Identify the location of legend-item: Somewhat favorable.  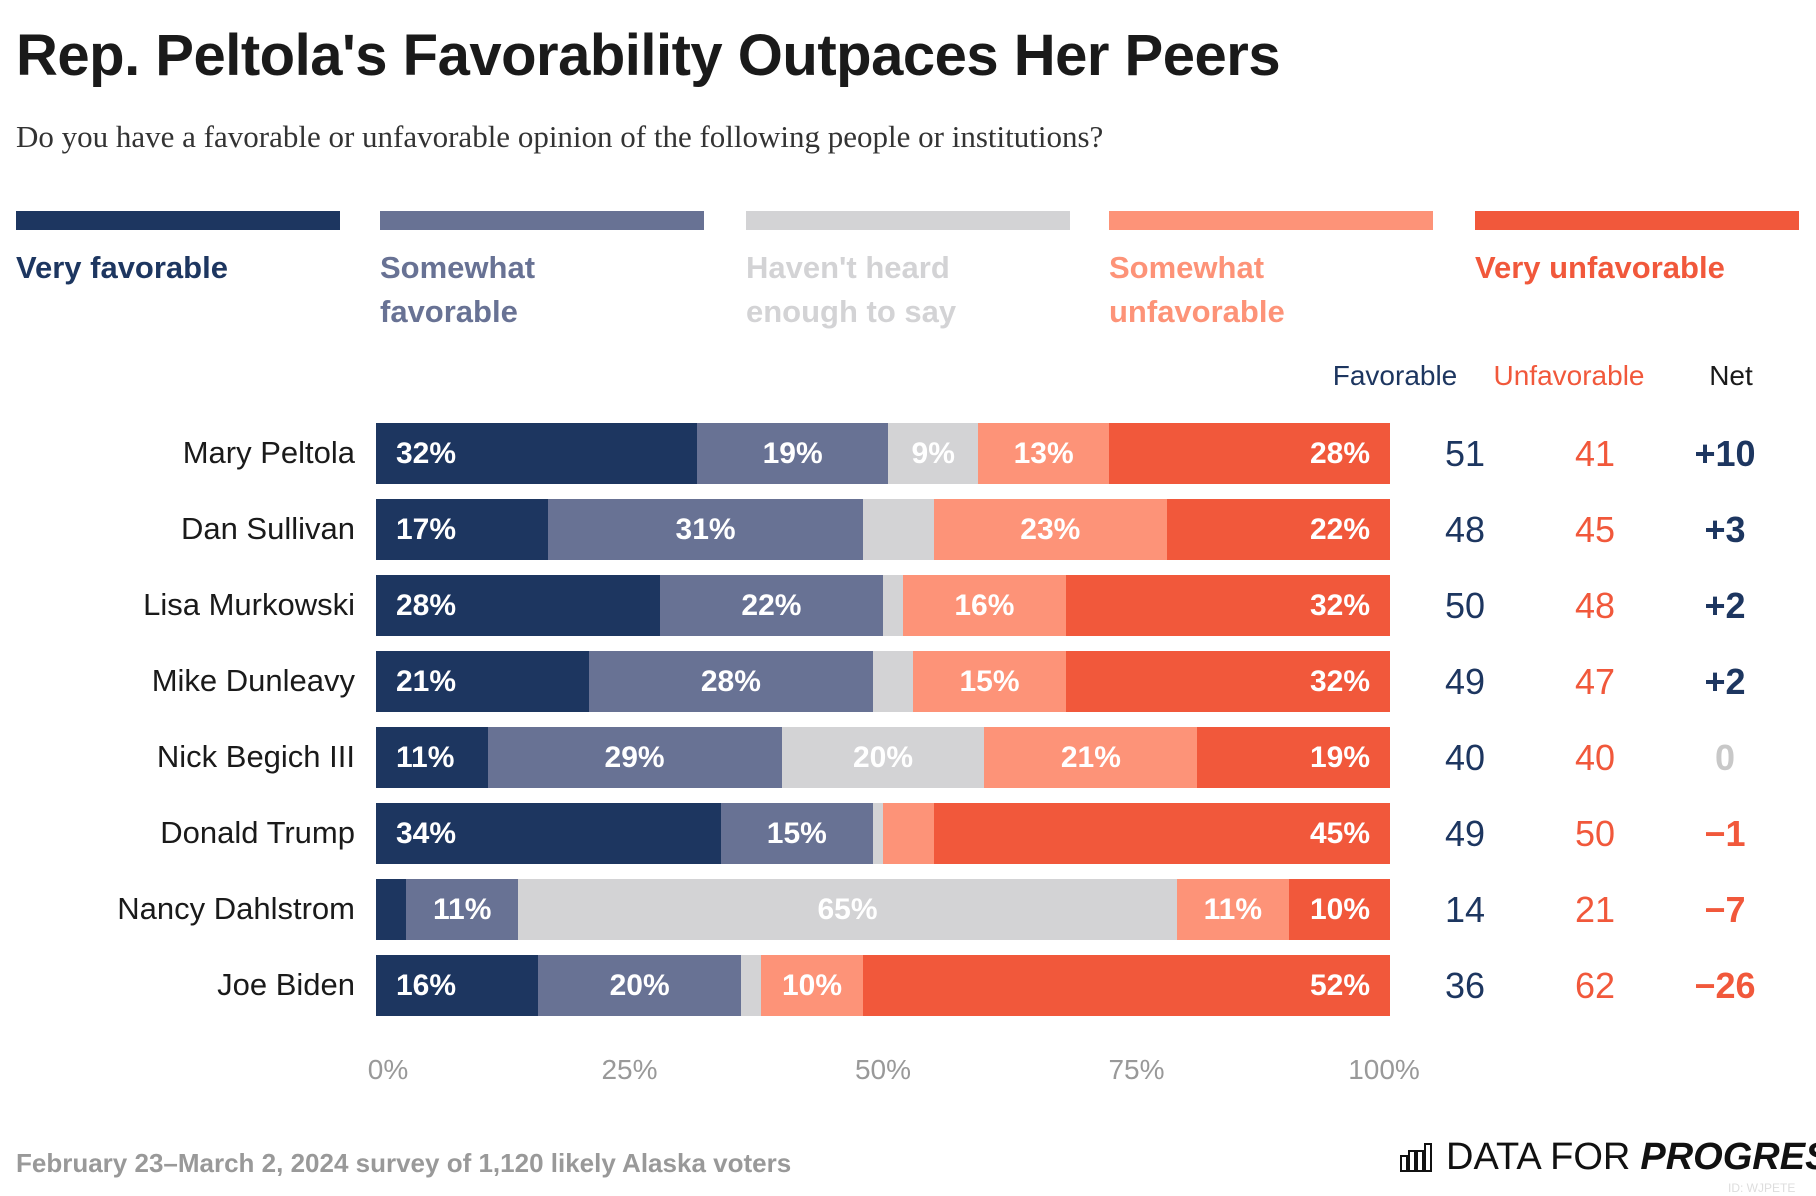
(542, 272).